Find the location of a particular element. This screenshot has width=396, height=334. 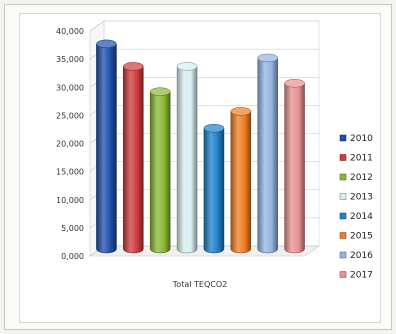

y-tick-label: 0,000 is located at coordinates (72, 256).